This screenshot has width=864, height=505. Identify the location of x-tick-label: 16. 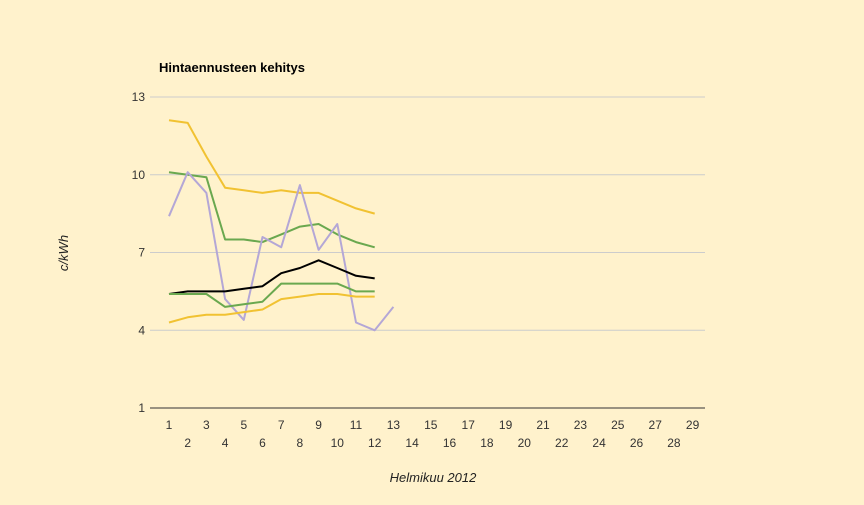
(450, 443).